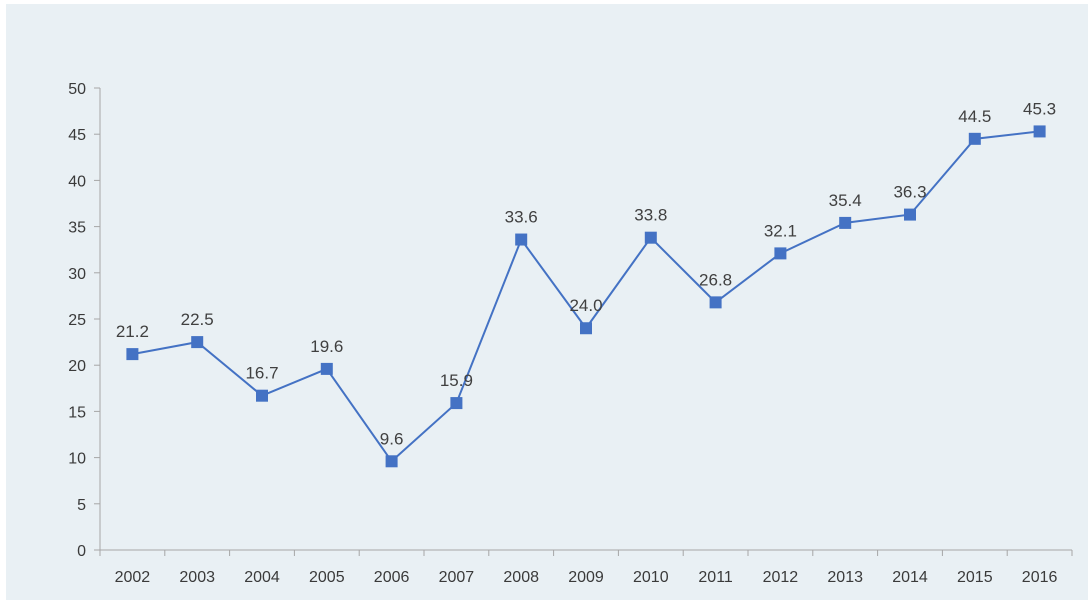 The image size is (1092, 604). What do you see at coordinates (780, 230) in the screenshot?
I see `data-label: 32.1` at bounding box center [780, 230].